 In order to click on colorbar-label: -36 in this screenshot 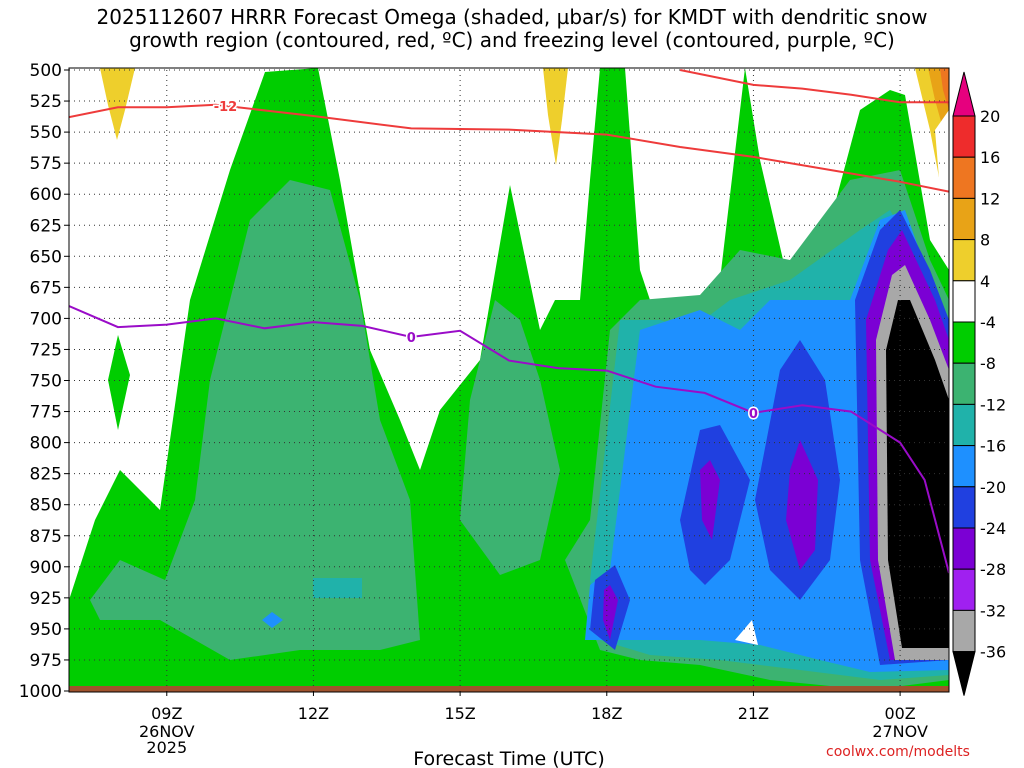, I will do `click(993, 652)`.